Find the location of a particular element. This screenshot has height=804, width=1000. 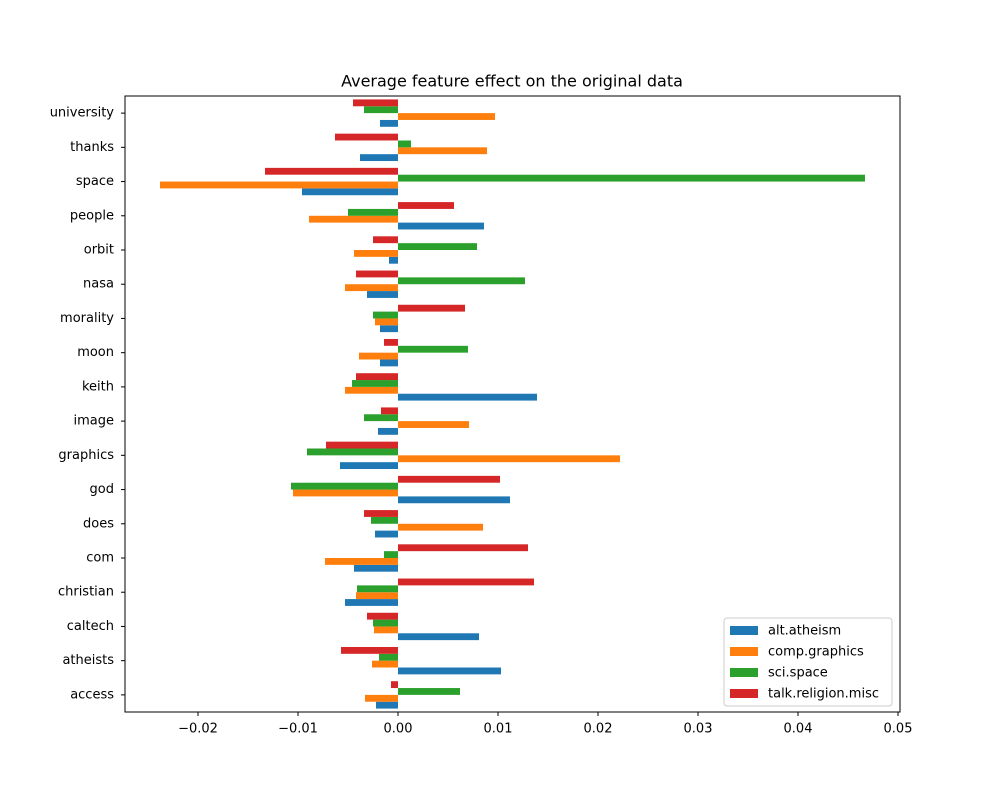

x-tick-label: 0.01 is located at coordinates (498, 729).